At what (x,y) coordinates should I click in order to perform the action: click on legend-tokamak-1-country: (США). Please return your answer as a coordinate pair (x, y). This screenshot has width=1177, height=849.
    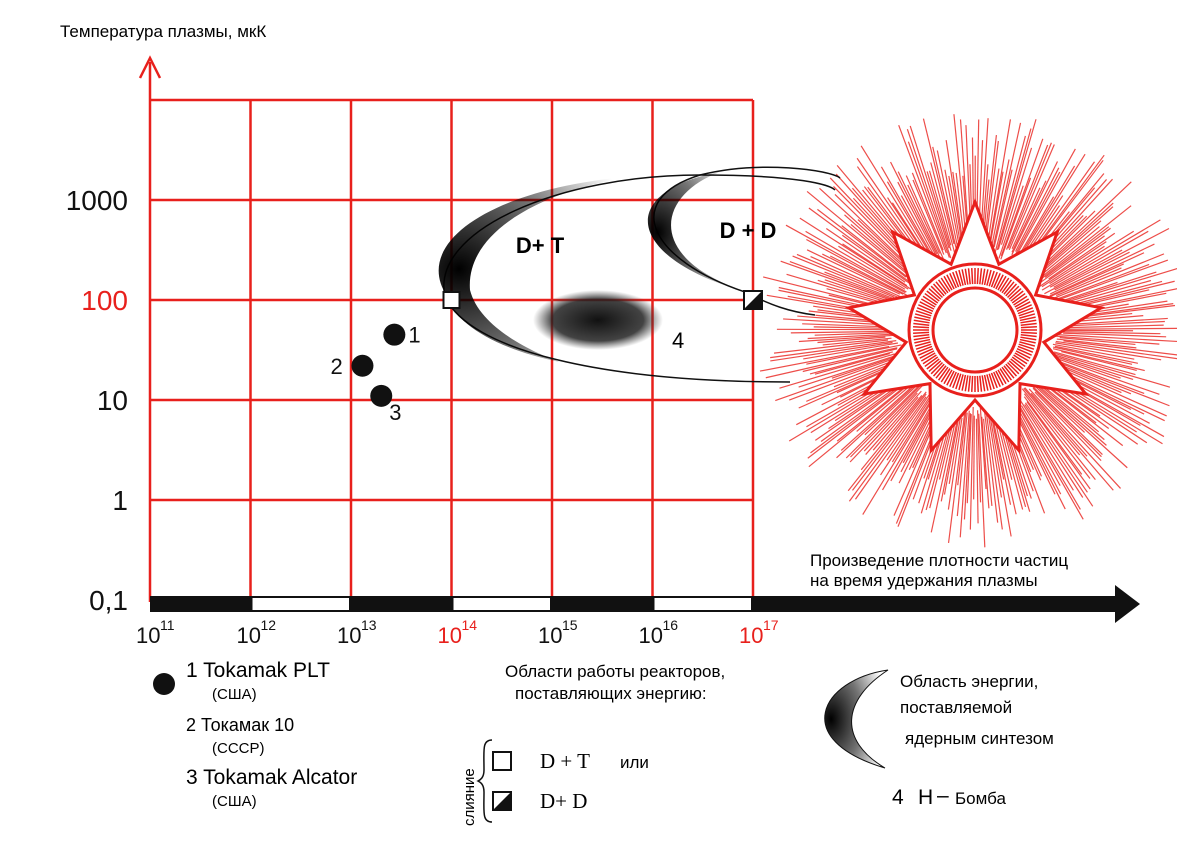
    Looking at the image, I should click on (234, 694).